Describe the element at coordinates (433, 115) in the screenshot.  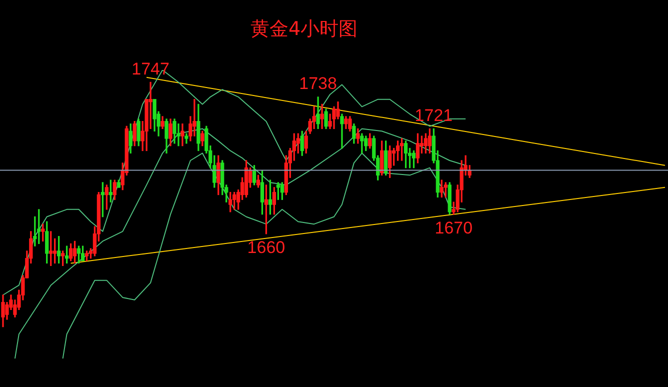
I see `annotation: 1721` at that location.